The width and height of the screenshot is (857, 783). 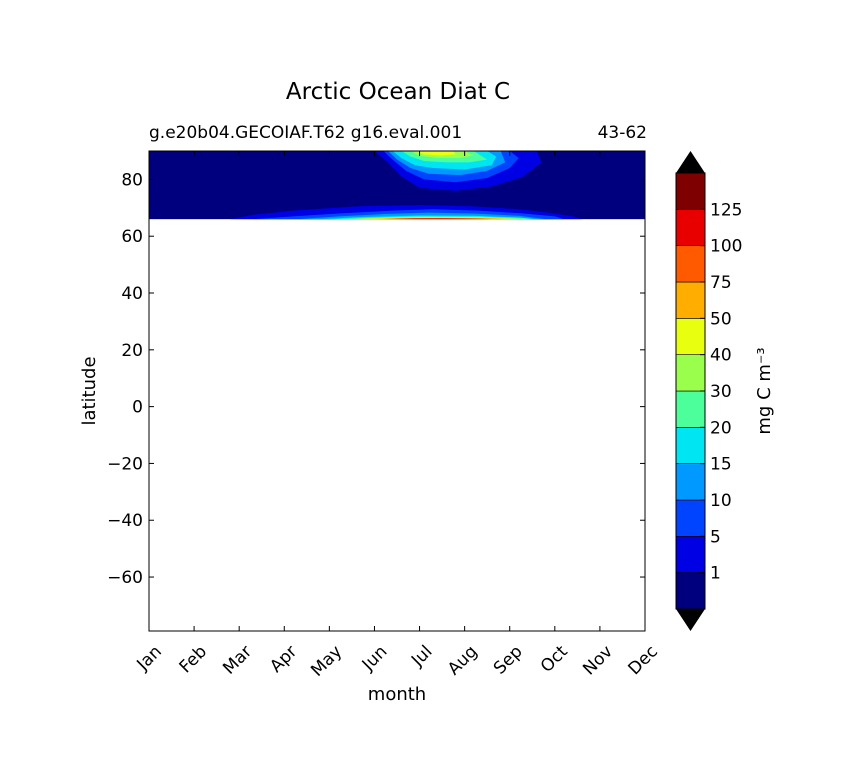 I want to click on x-tick-label: Feb, so click(x=193, y=659).